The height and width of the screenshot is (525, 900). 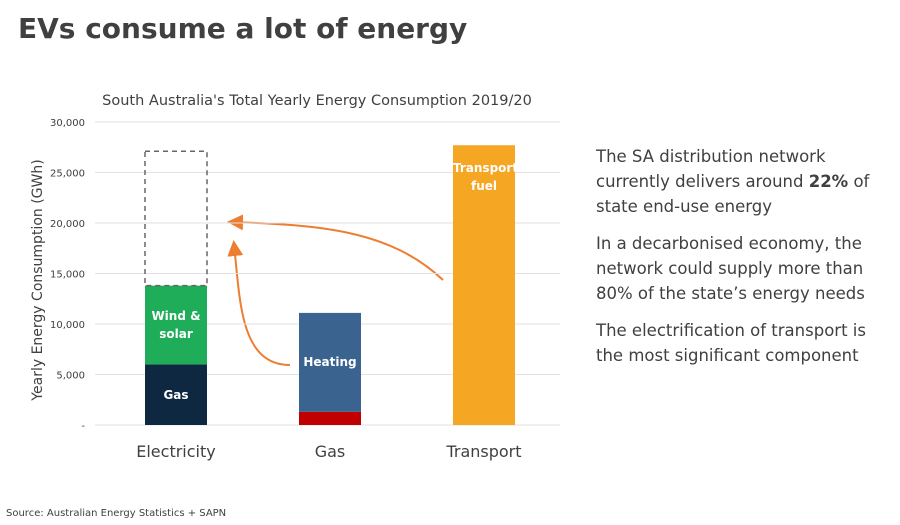 I want to click on y-axis-label: Yearly Energy Consumption (GWh), so click(x=38, y=280).